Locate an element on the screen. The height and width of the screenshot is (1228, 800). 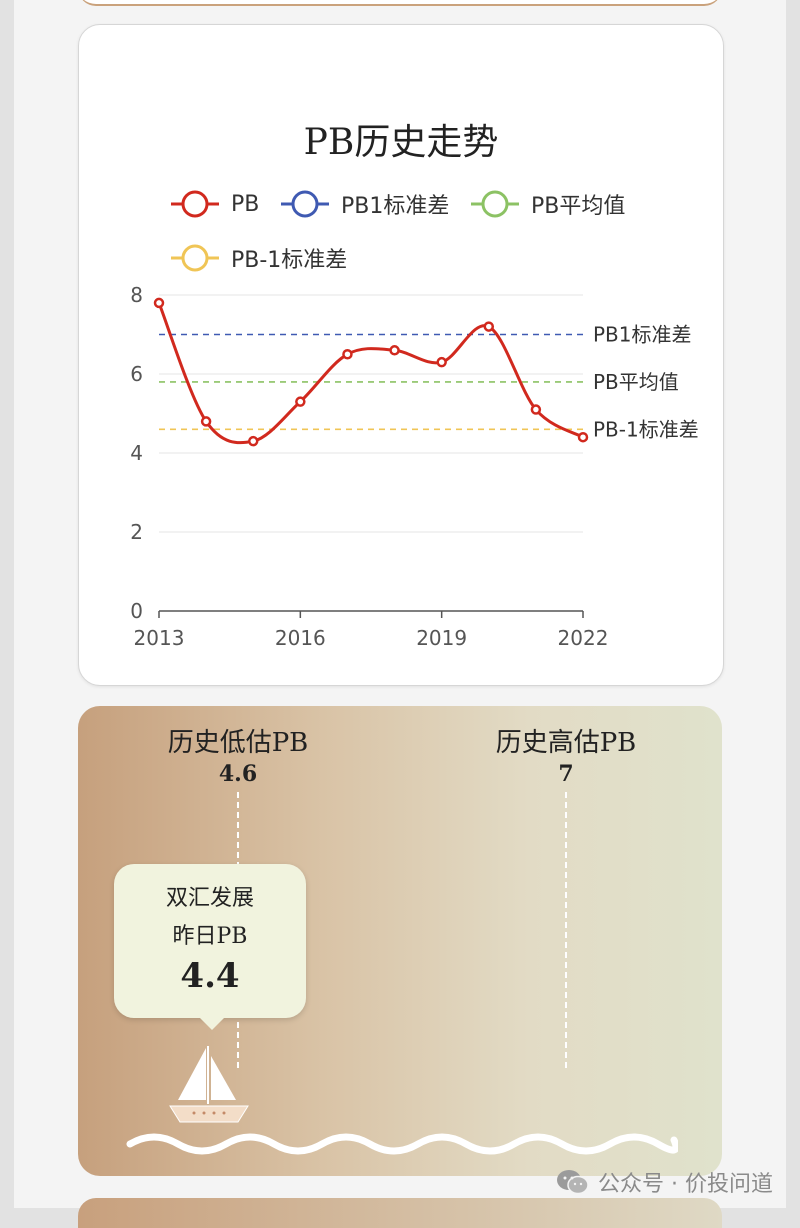
legend-pb-mean: PB平均值 is located at coordinates (548, 204).